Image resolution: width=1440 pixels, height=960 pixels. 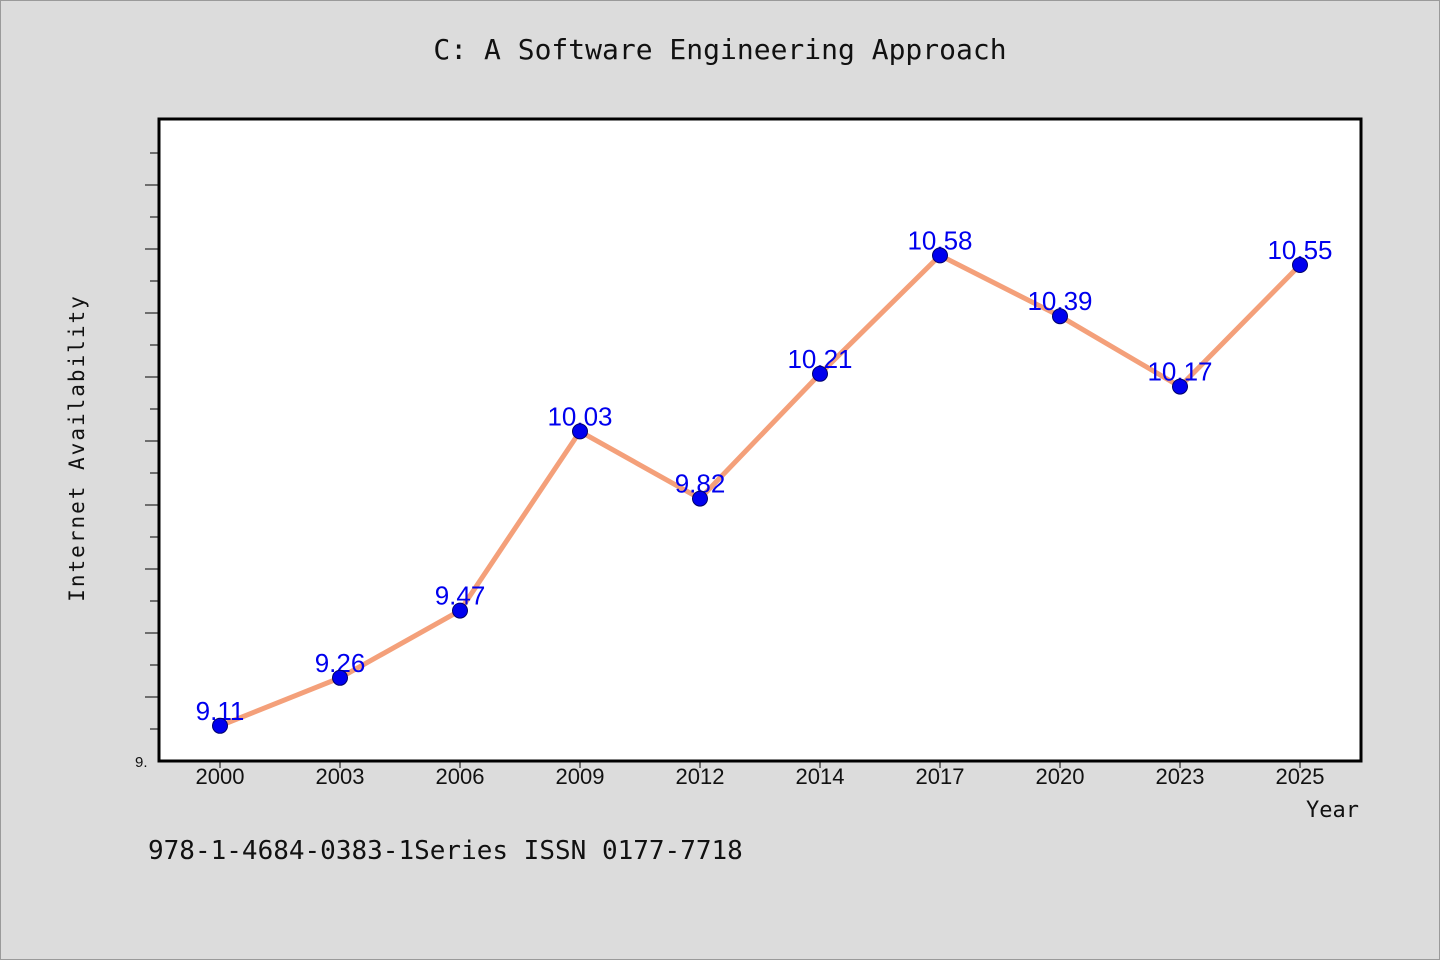 What do you see at coordinates (1332, 810) in the screenshot?
I see `x-axis-label: Year` at bounding box center [1332, 810].